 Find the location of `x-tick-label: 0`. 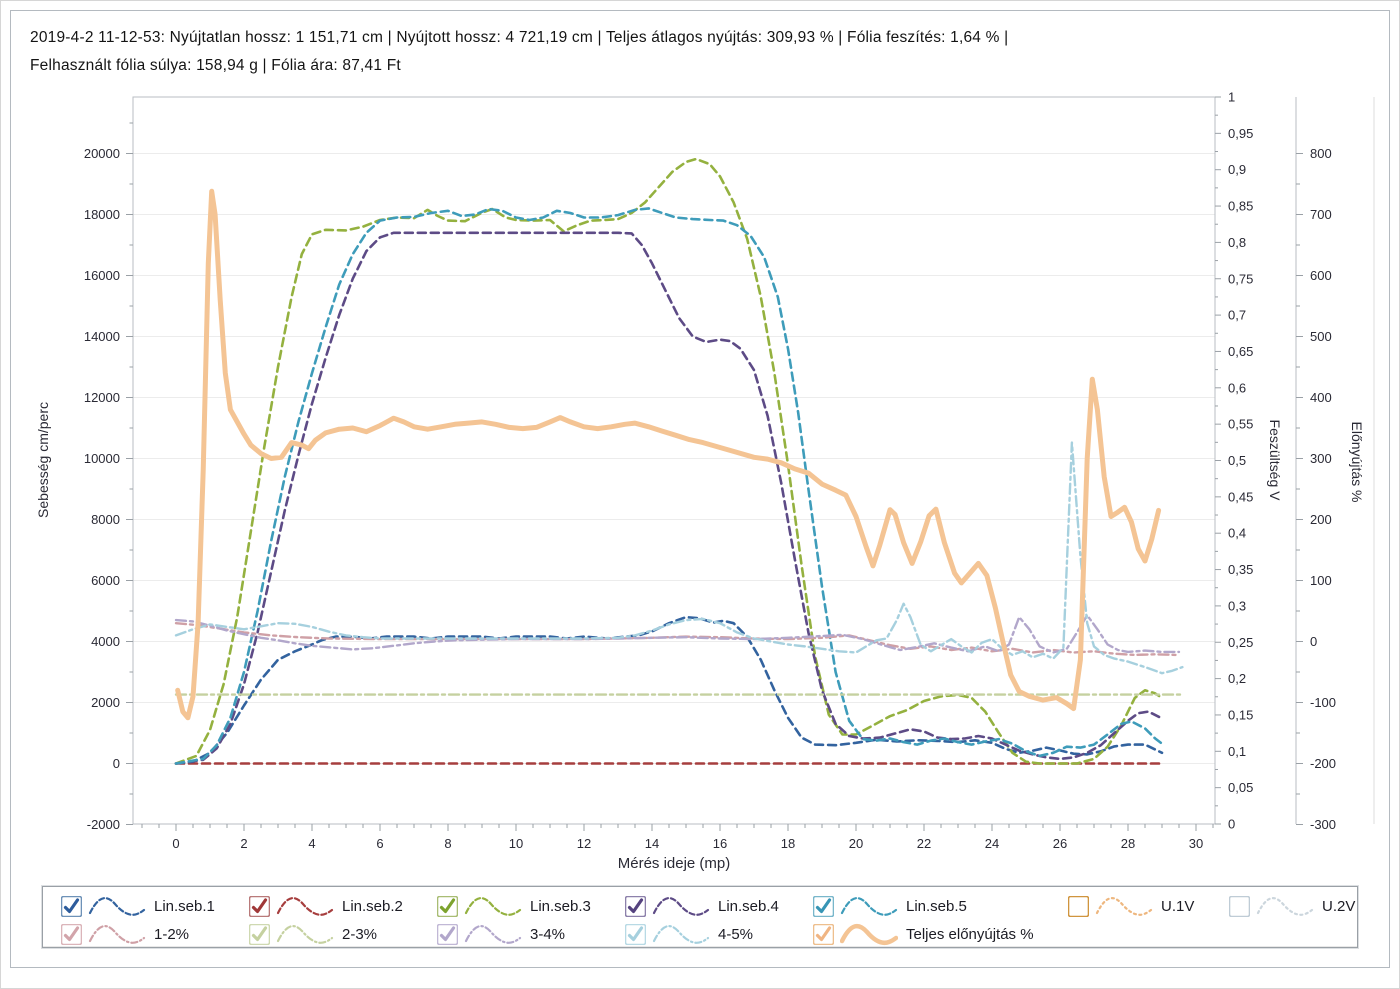

x-tick-label: 0 is located at coordinates (175, 843).